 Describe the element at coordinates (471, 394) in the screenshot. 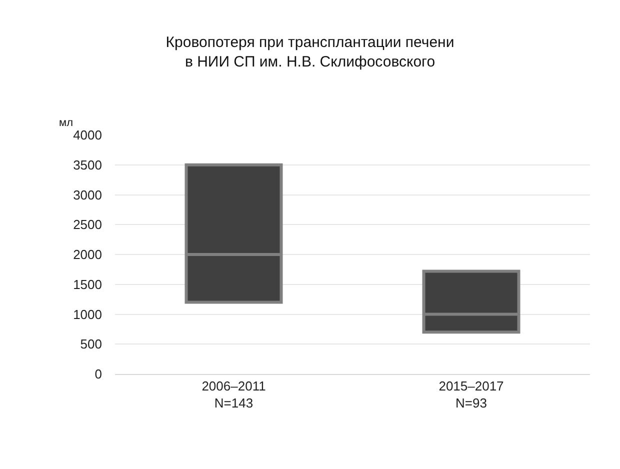

I see `x-tick-label: 2015–2017 N=93` at that location.